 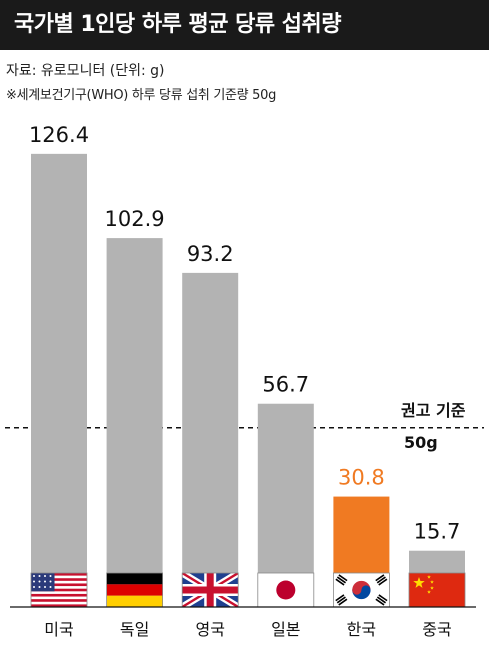 I want to click on value-label: 102.9, so click(x=135, y=219).